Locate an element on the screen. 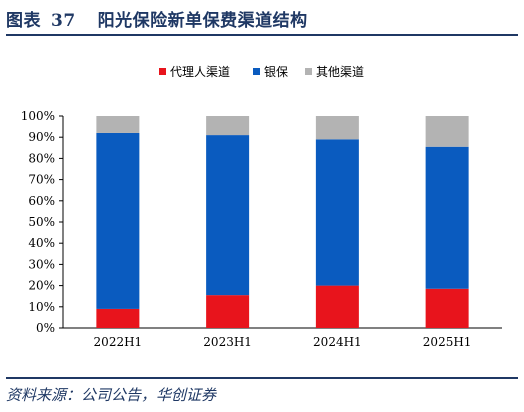 Image resolution: width=524 pixels, height=412 pixels. y-tick-label-0: 0% is located at coordinates (45, 328).